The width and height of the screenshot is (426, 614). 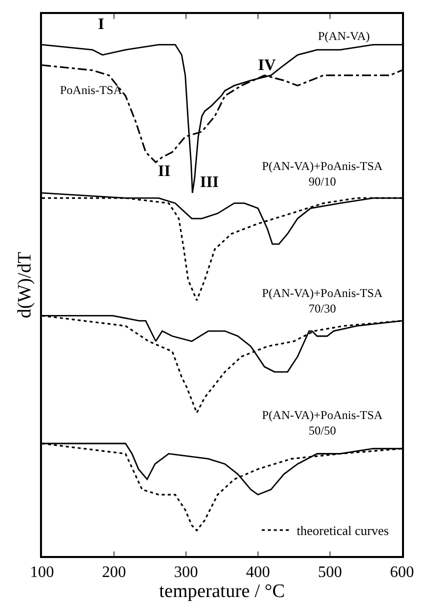 What do you see at coordinates (344, 36) in the screenshot?
I see `text: P(AN-VA)` at bounding box center [344, 36].